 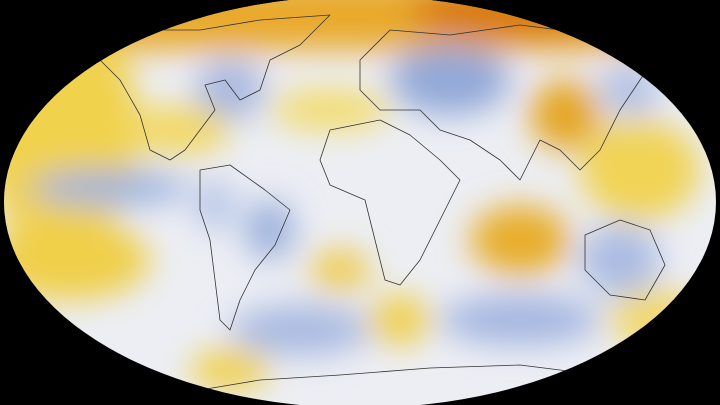 What do you see at coordinates (270, 230) in the screenshot?
I see `brazil-cool` at bounding box center [270, 230].